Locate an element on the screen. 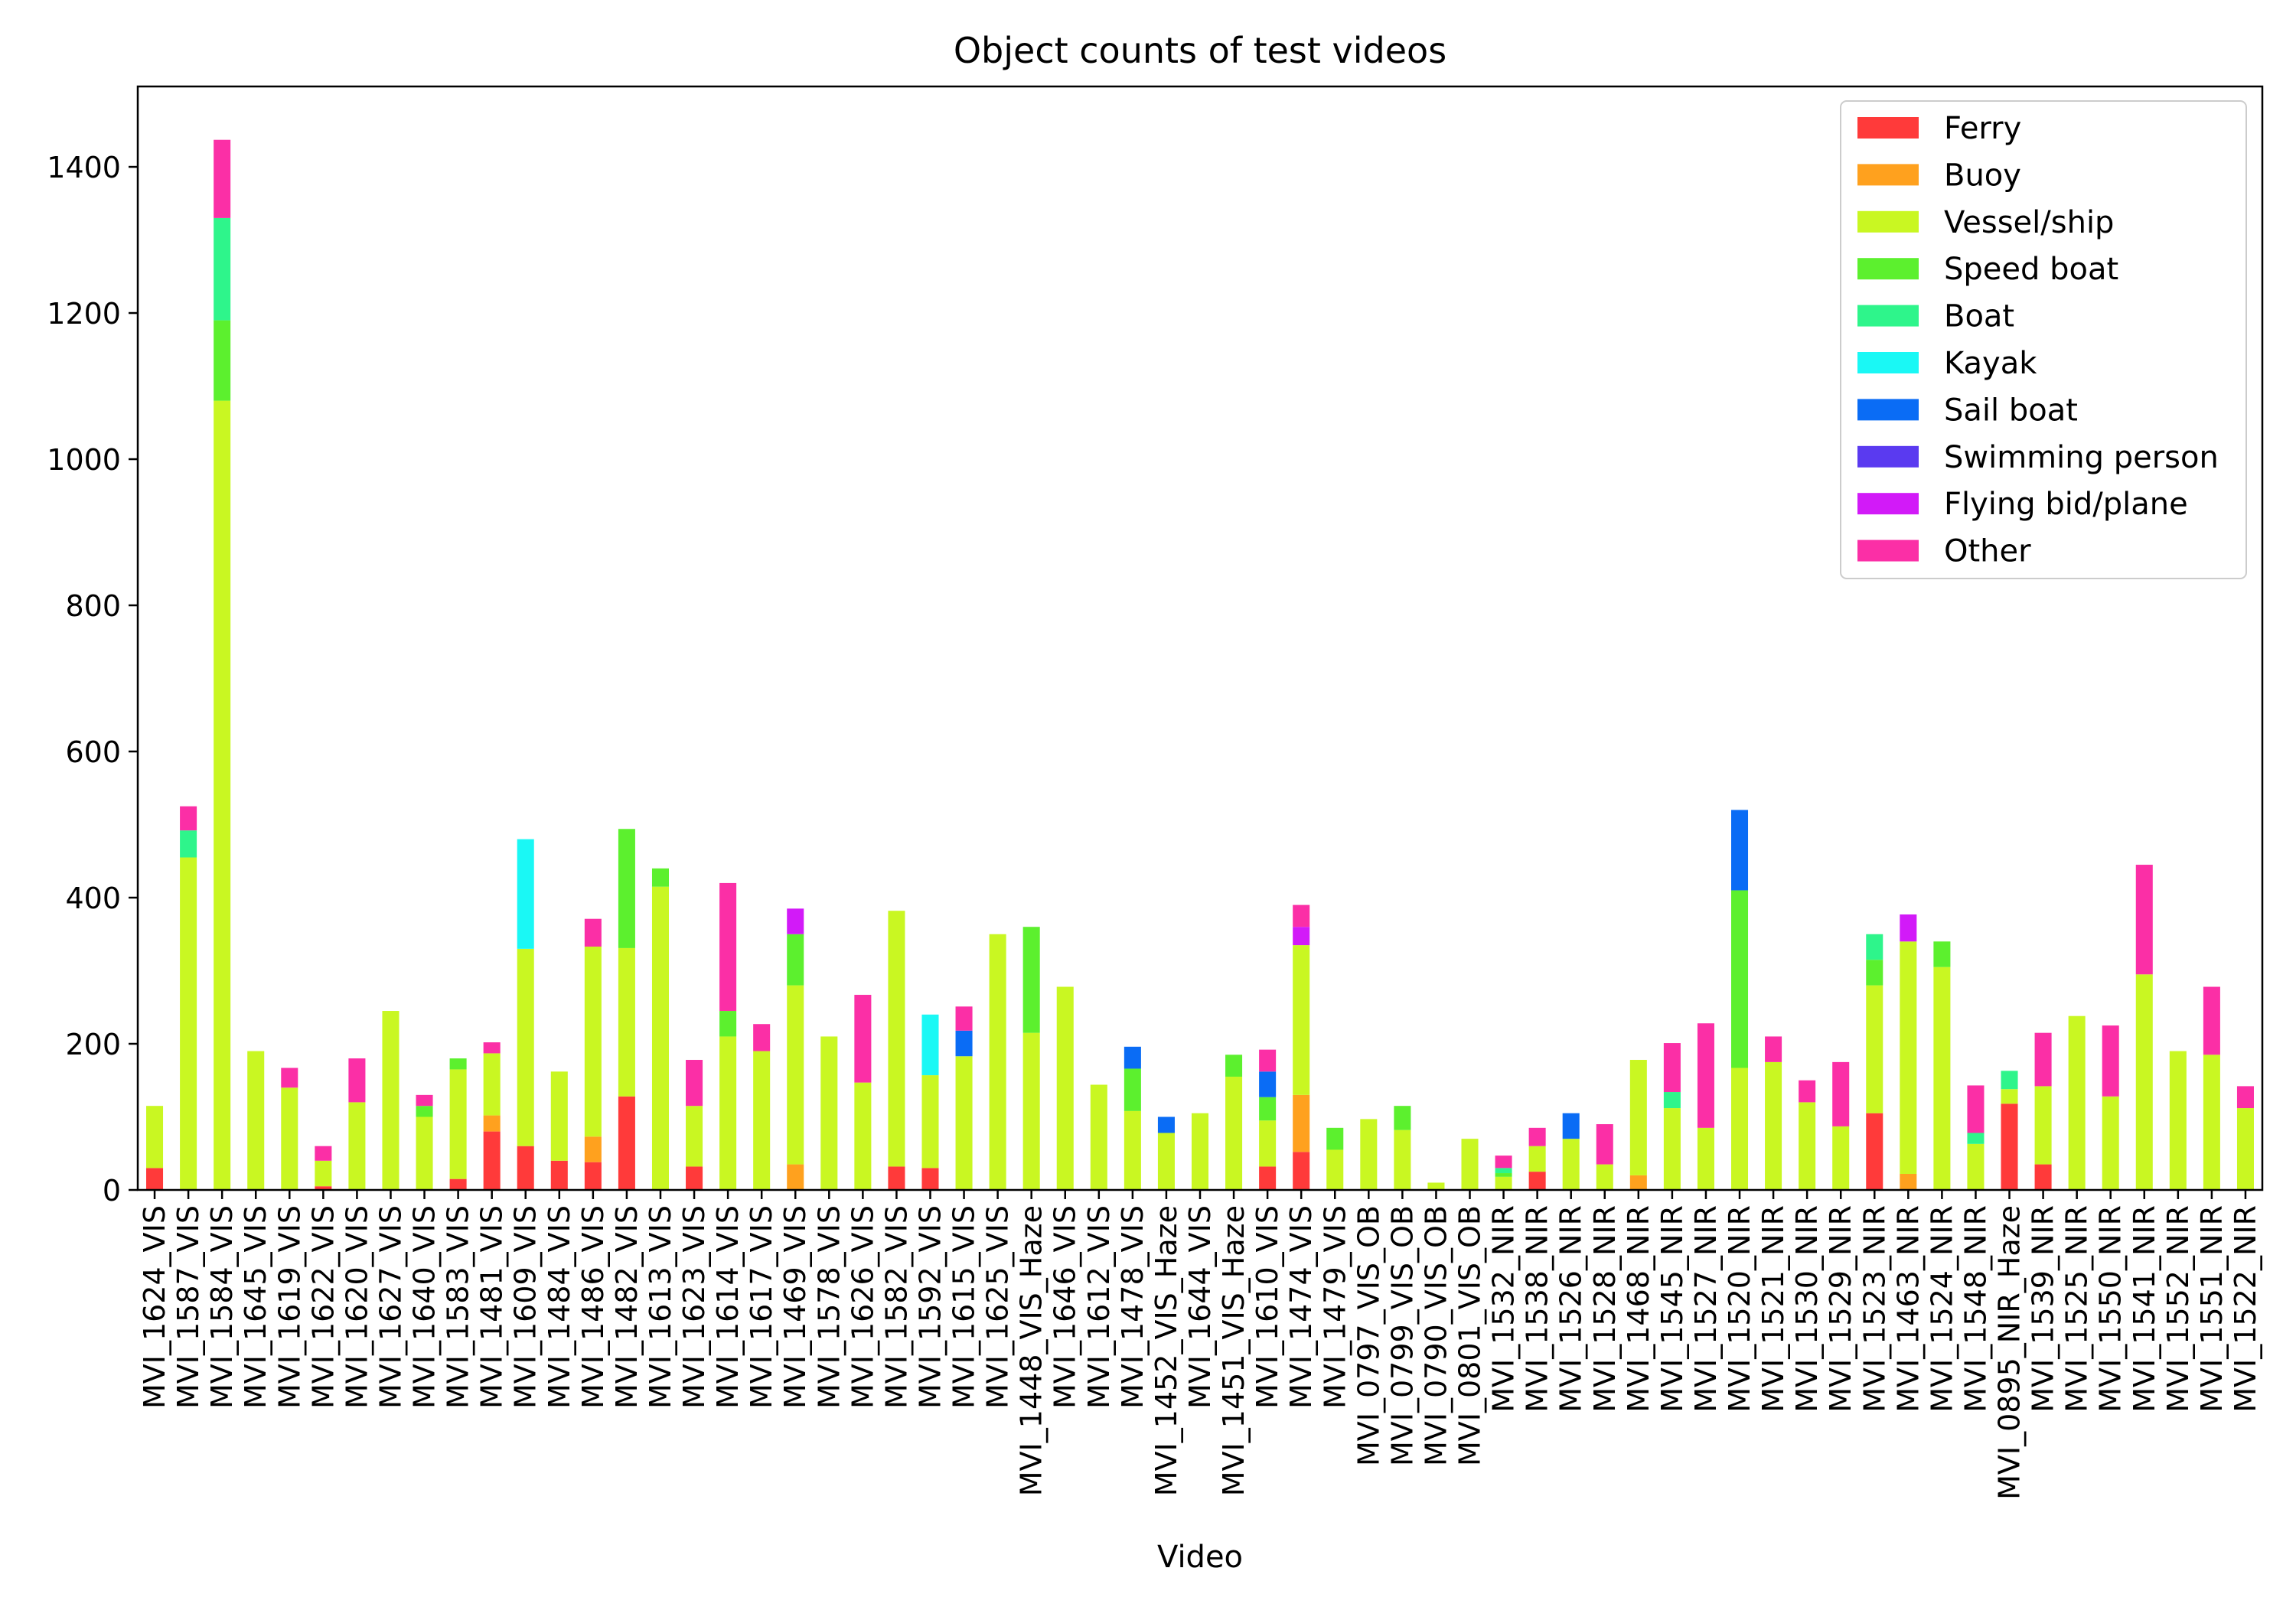  x-tick-label: MVI_1644_VIS is located at coordinates (1200, 1307).